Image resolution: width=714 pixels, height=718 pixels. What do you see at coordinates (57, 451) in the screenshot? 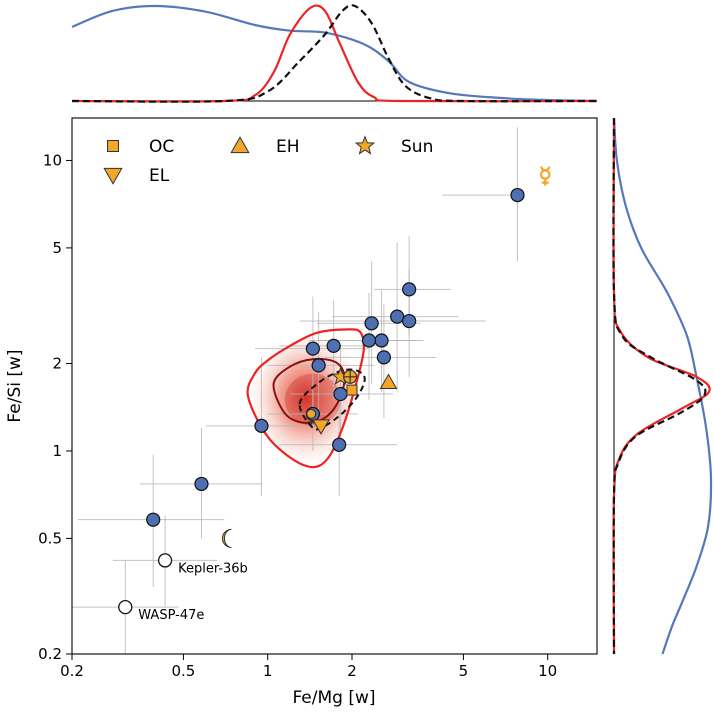
I see `y-tick-label: 1` at bounding box center [57, 451].